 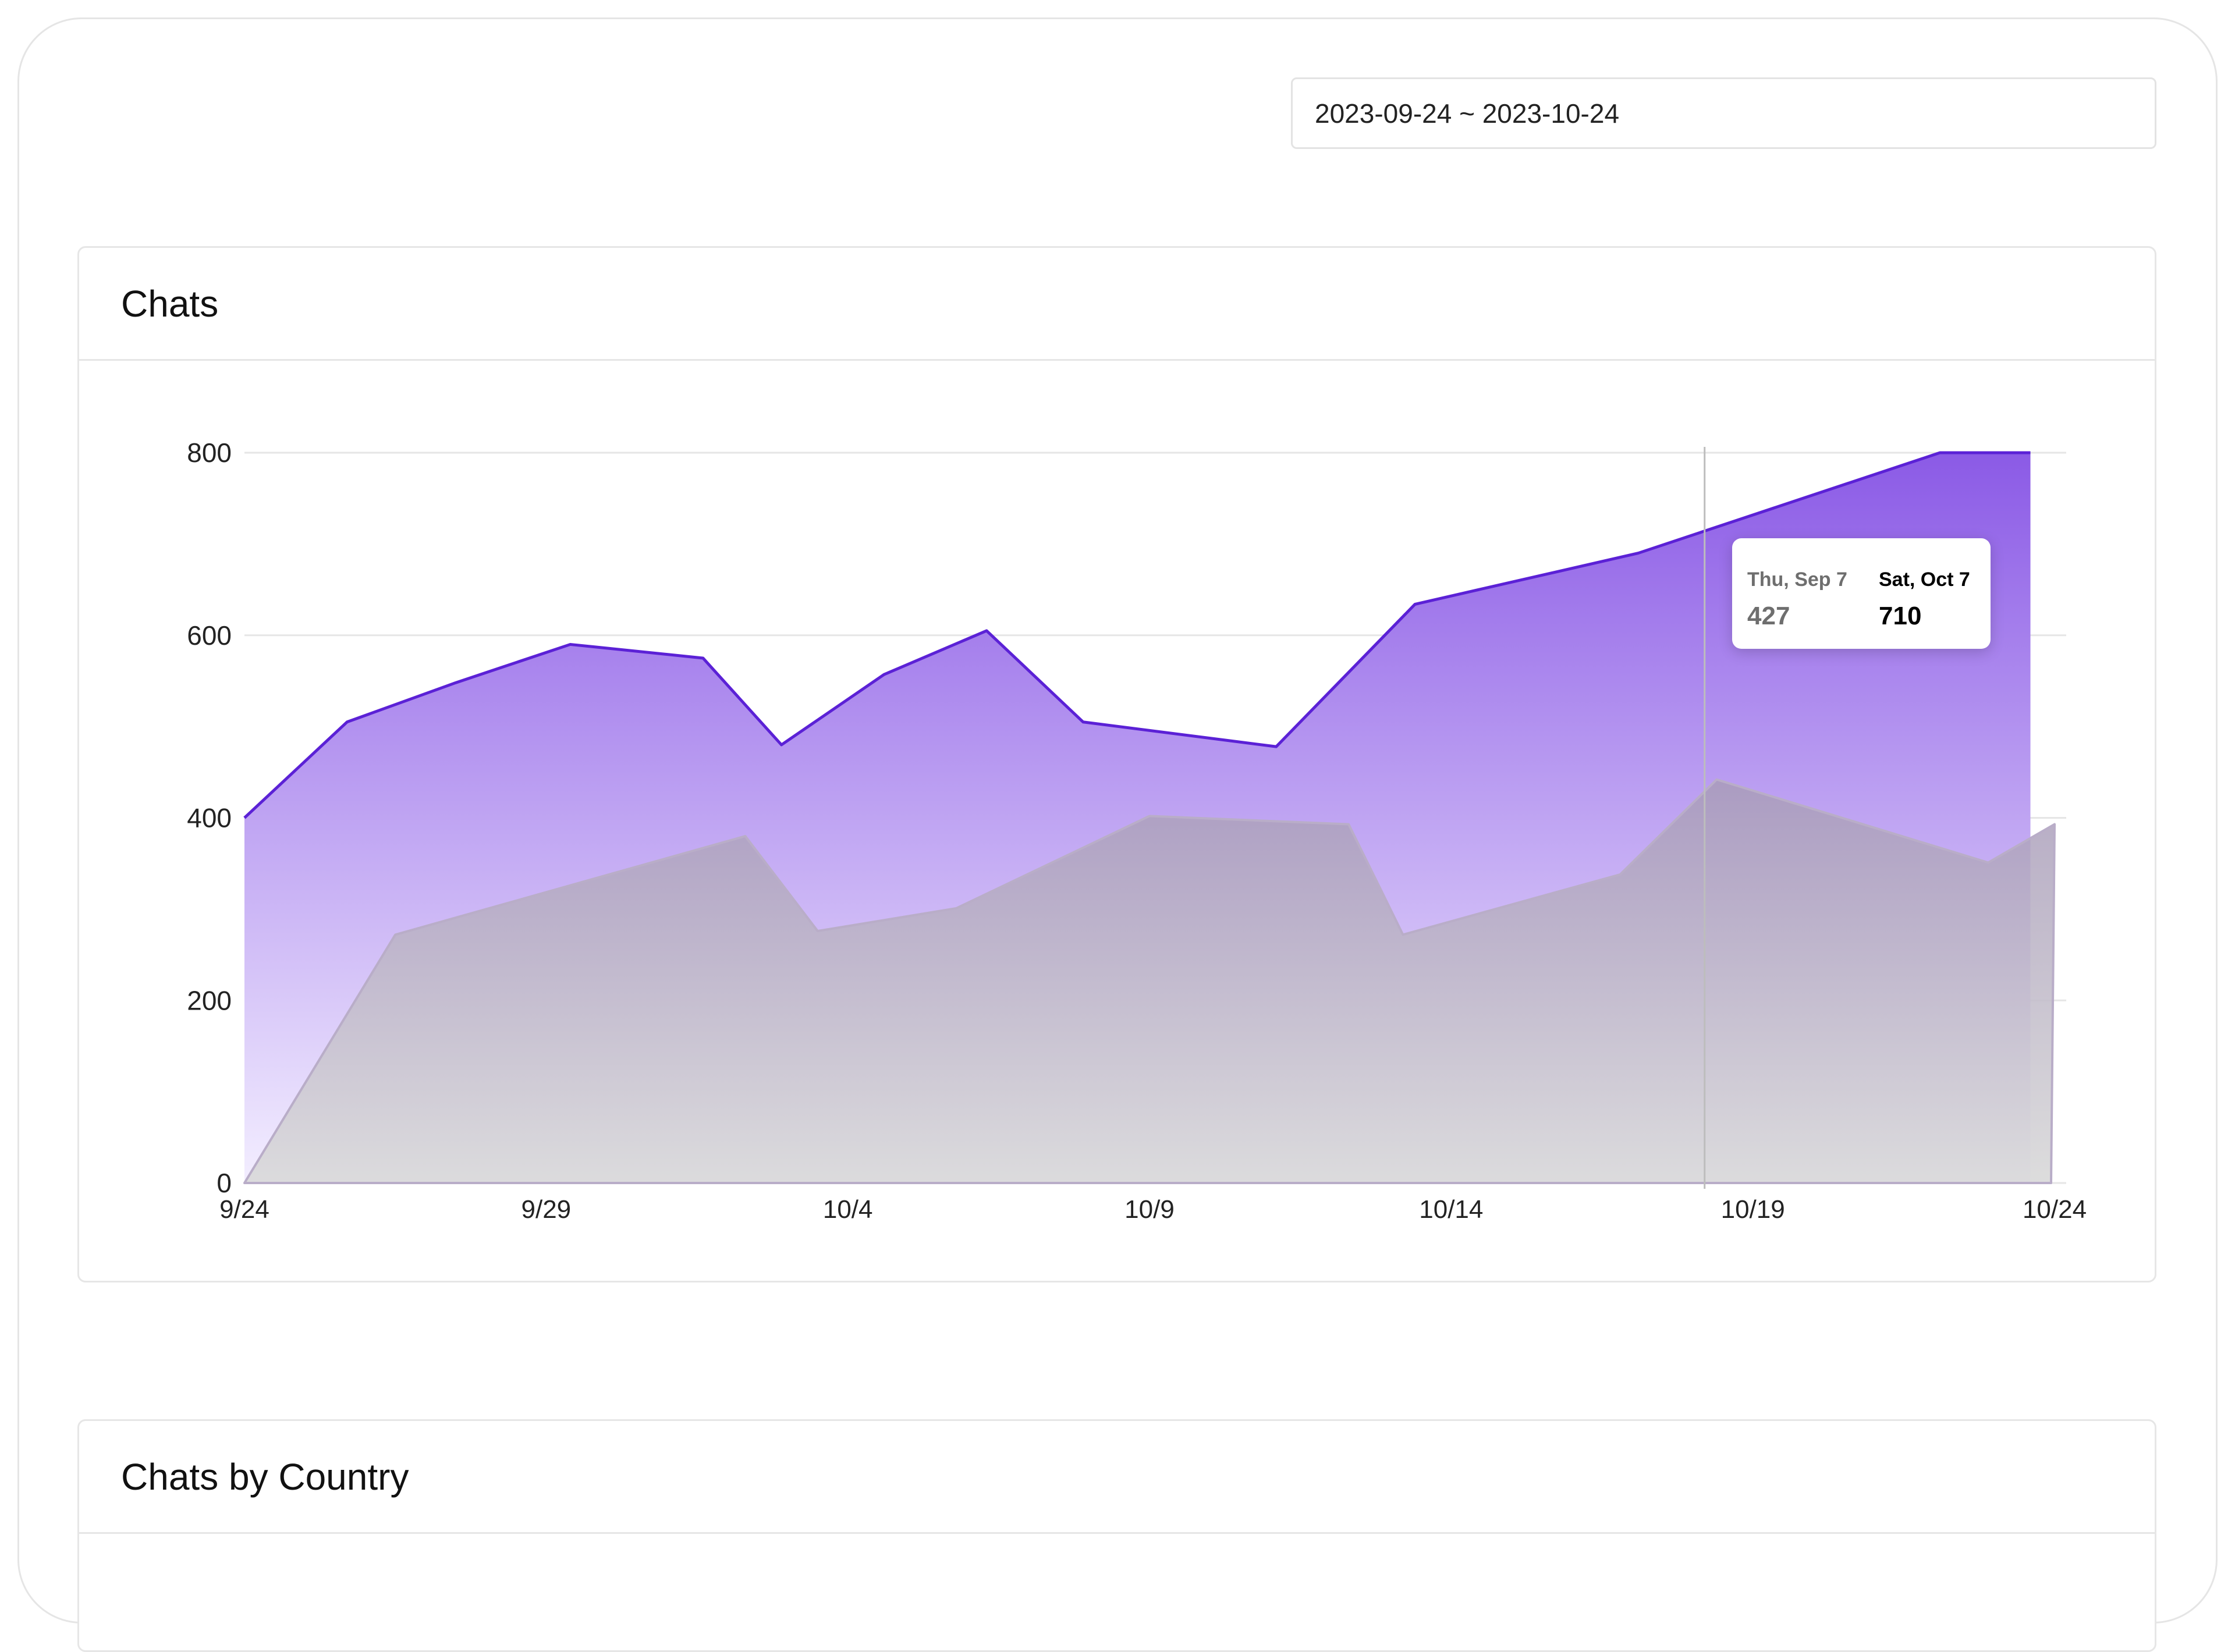 What do you see at coordinates (1467, 113) in the screenshot?
I see `date-range-value: 2023-09-24 ~ 2023-10-24` at bounding box center [1467, 113].